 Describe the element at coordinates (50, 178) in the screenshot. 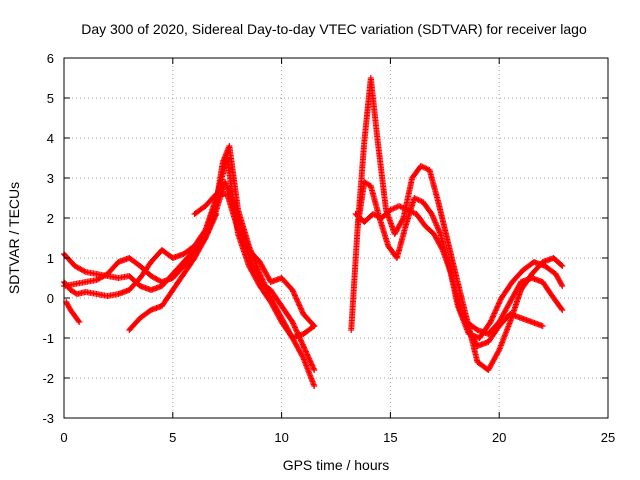

I see `y-tick-label: 3` at that location.